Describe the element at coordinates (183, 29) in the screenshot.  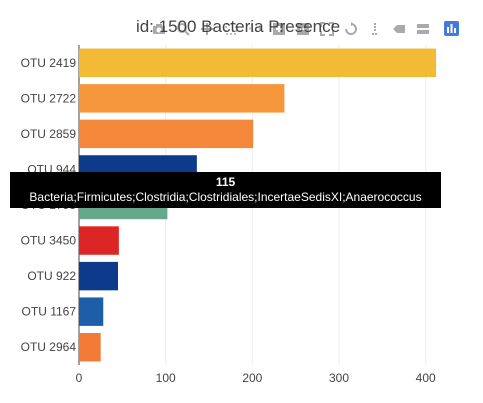
I see `zoom-icon` at that location.